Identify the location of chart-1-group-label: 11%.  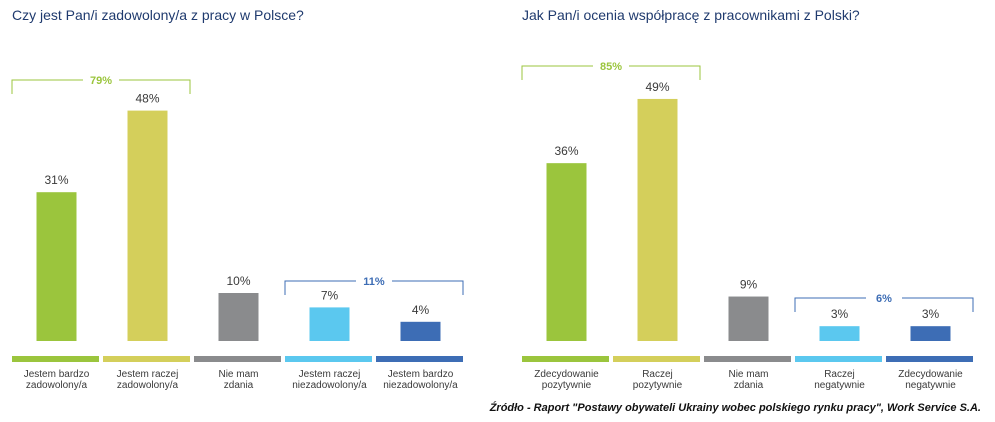
(374, 282).